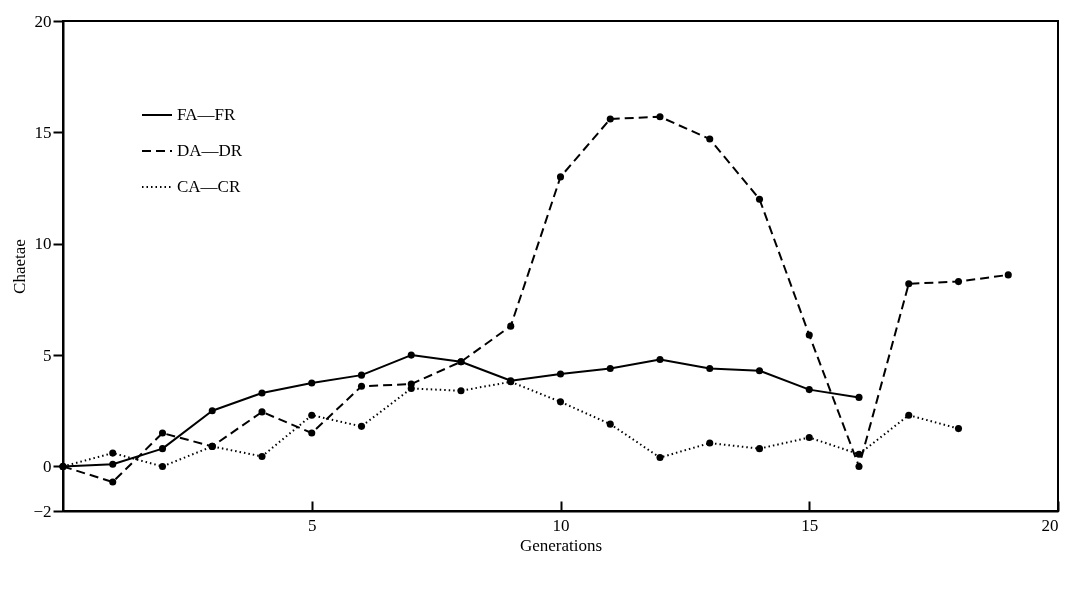 This screenshot has width=1091, height=594. Describe the element at coordinates (47, 355) in the screenshot. I see `y-tick-label: 5` at that location.